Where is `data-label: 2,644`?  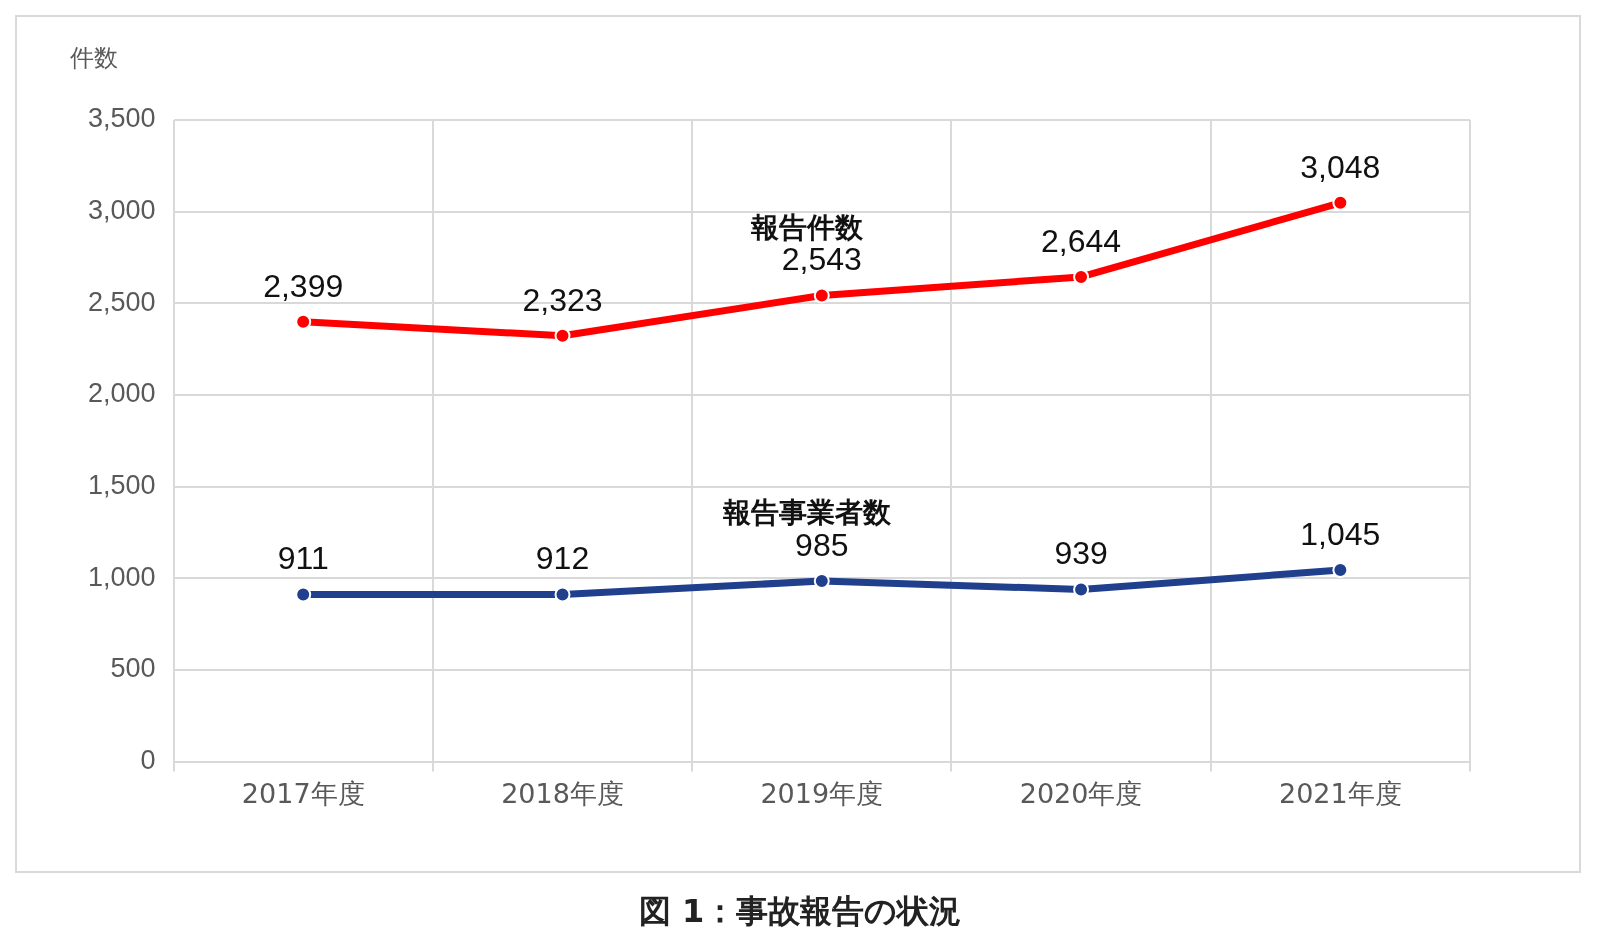 data-label: 2,644 is located at coordinates (1081, 240).